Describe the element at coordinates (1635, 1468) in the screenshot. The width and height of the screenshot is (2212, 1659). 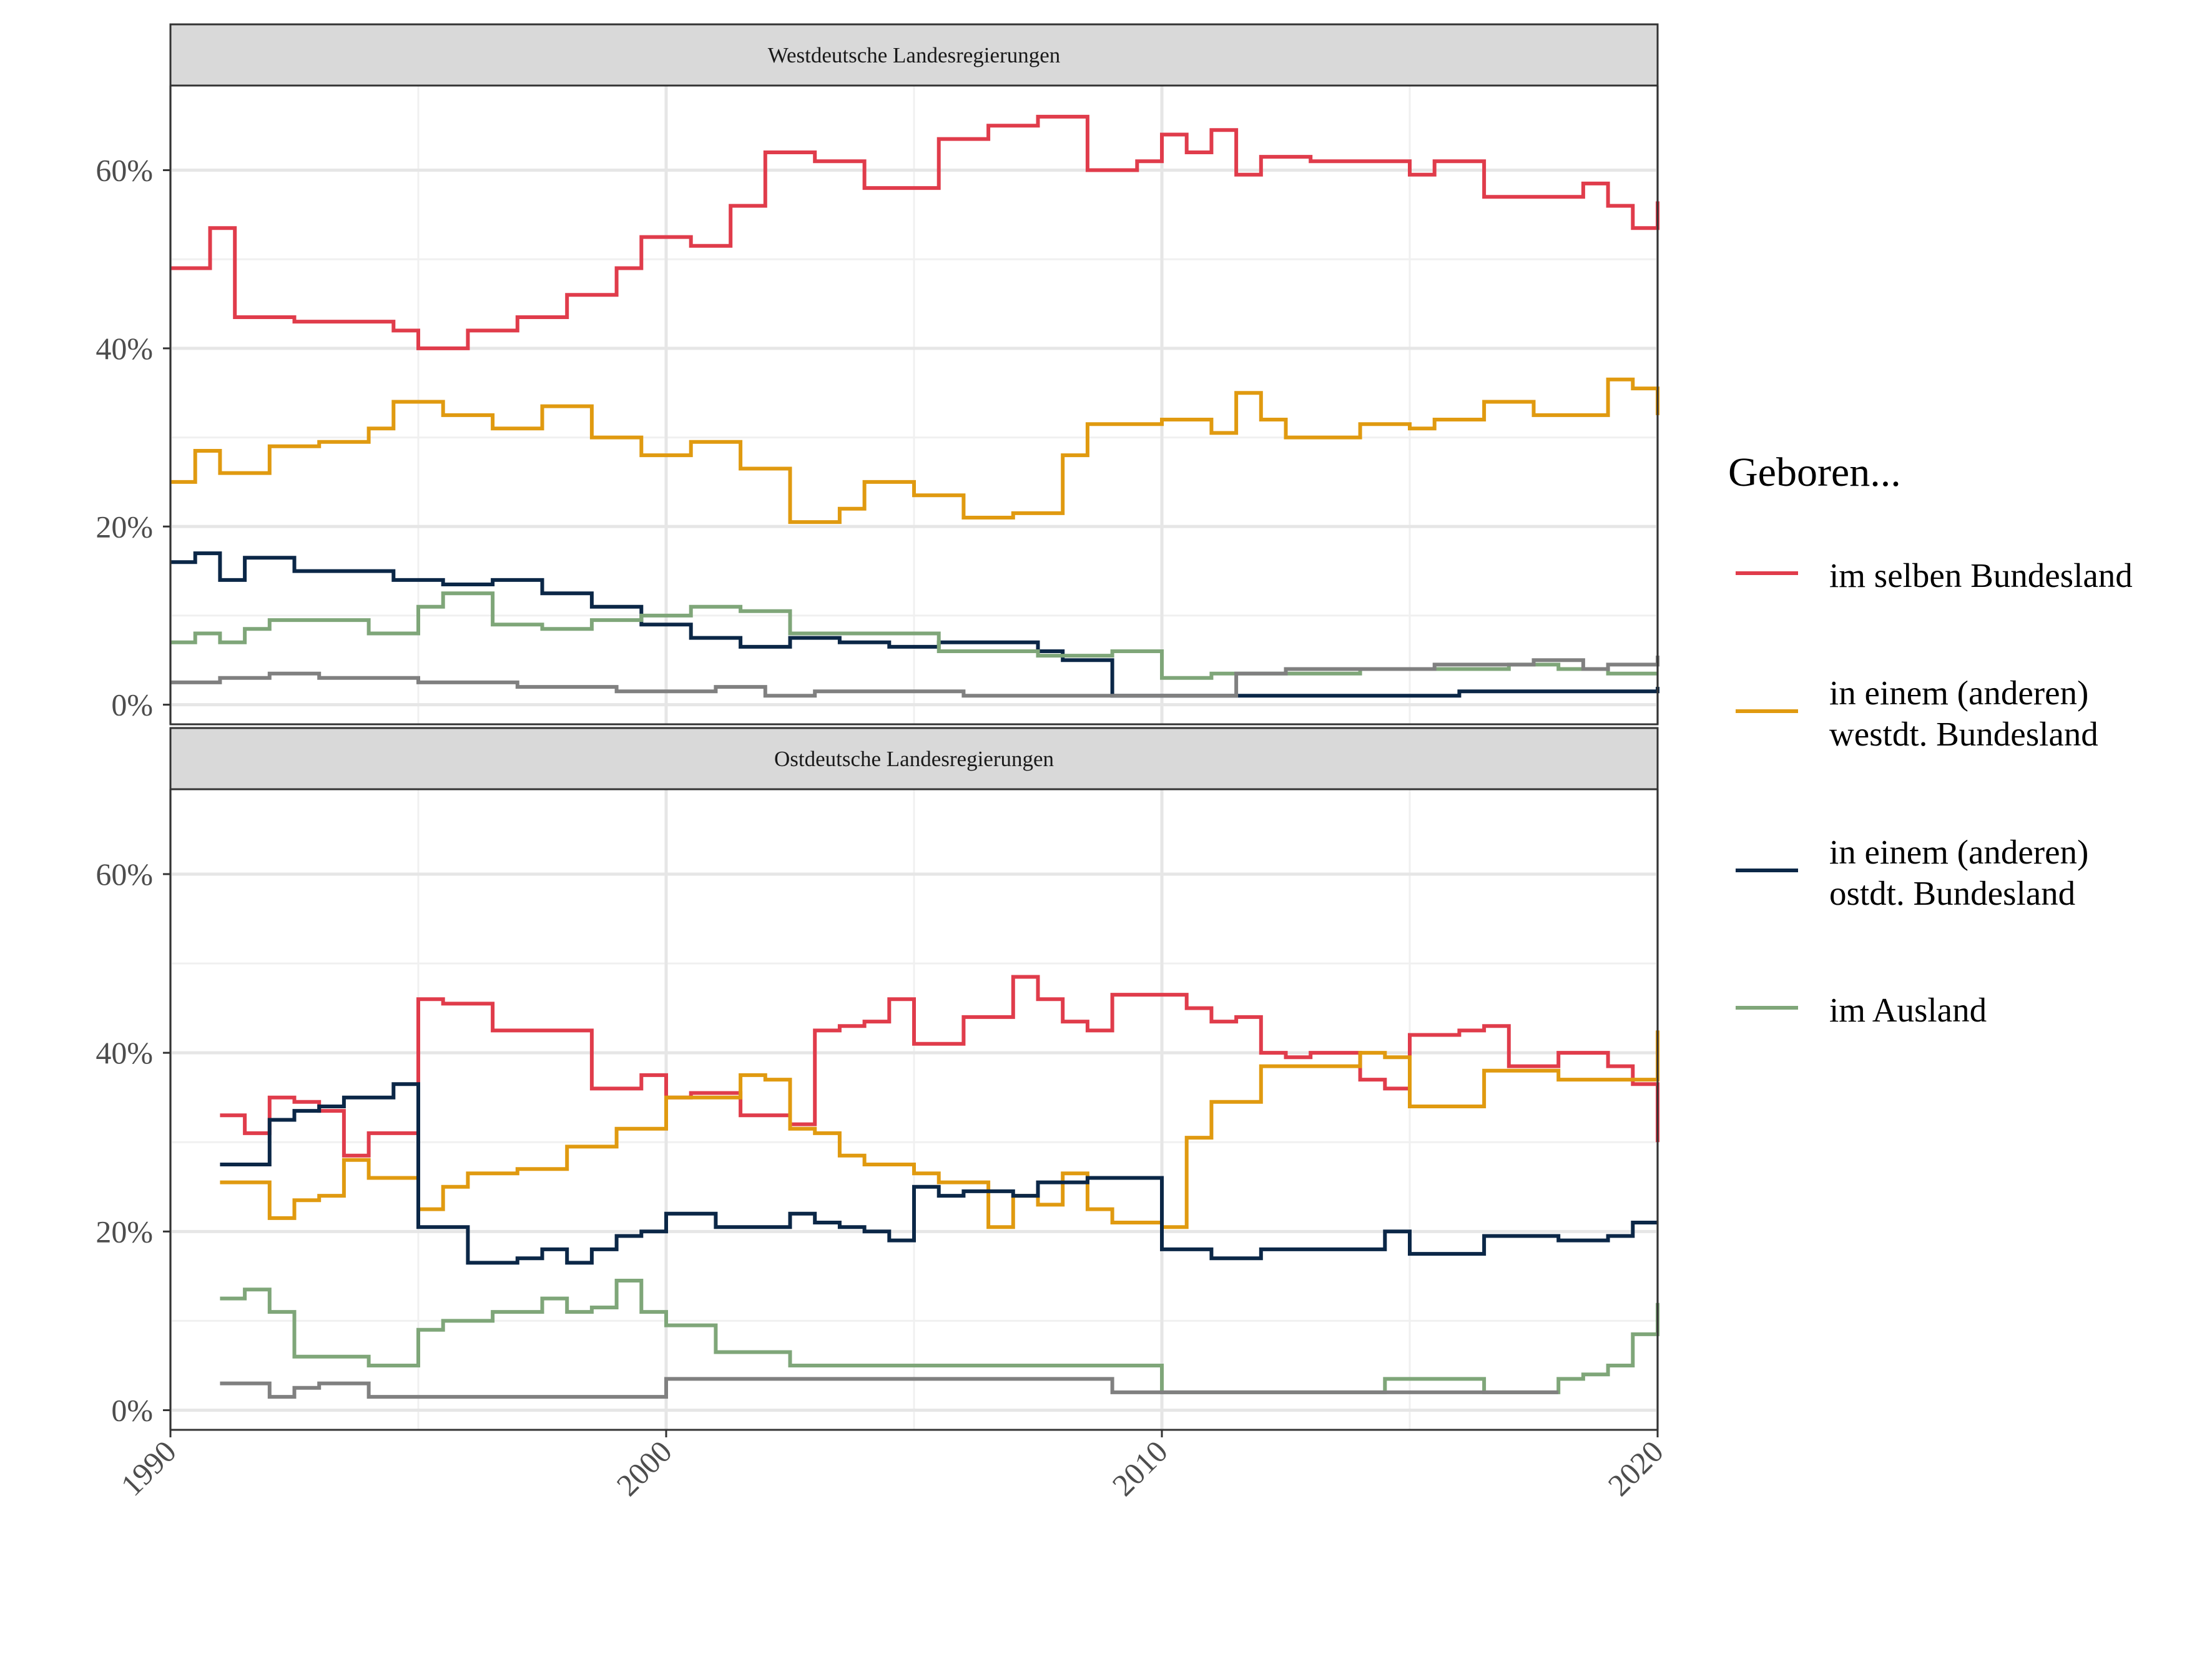
I see `x-tick-label: 2020` at that location.